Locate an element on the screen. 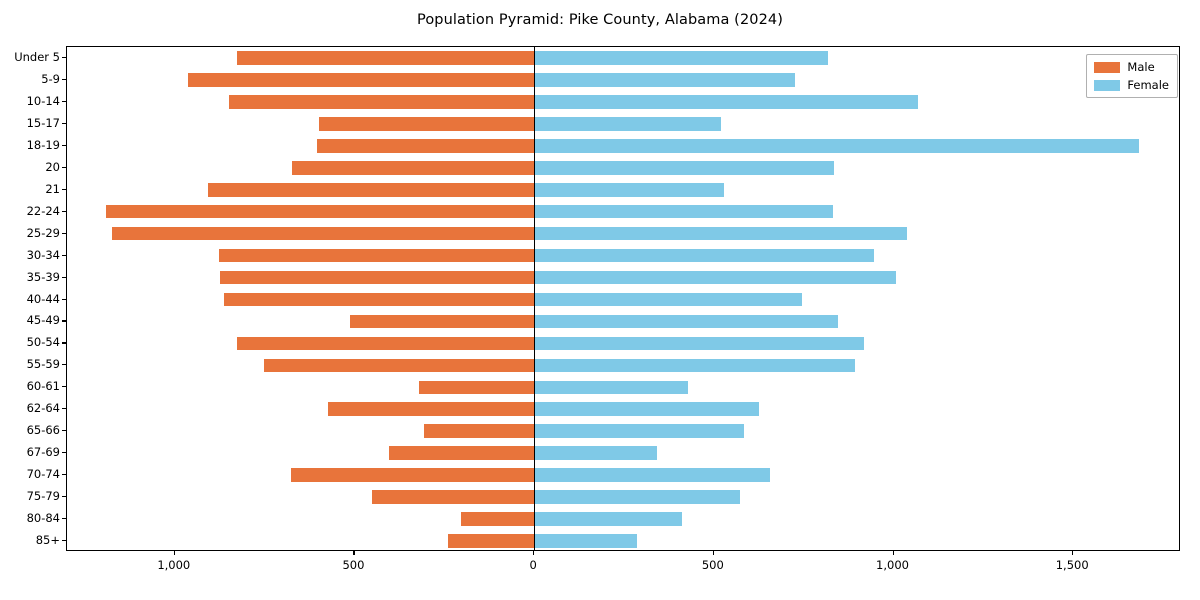 This screenshot has width=1200, height=600. x-tick-label-1: 500 is located at coordinates (353, 565).